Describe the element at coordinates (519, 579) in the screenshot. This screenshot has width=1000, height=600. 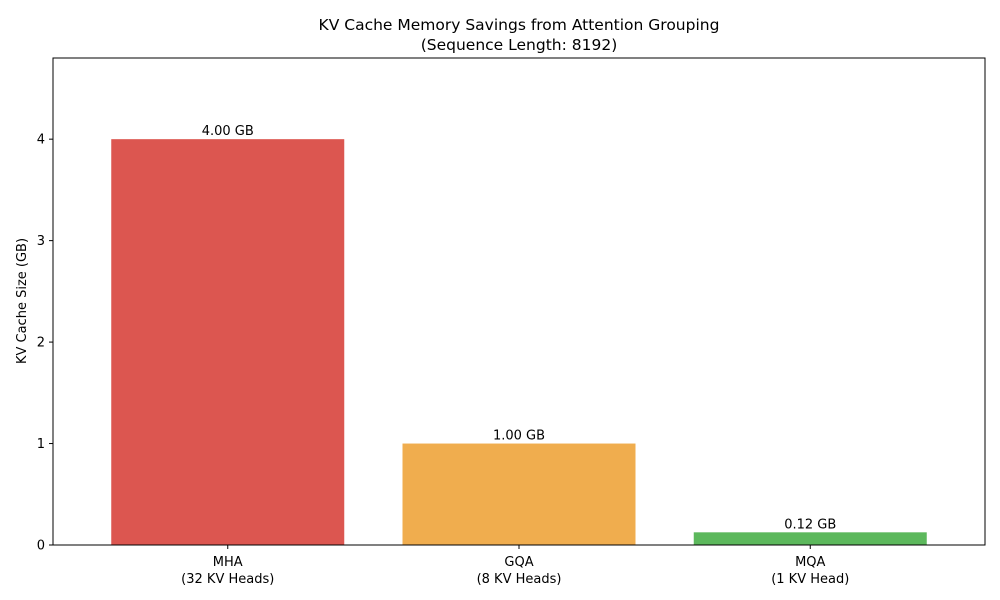
I see `x-tick-detail-gqa: (8 KV Heads)` at that location.